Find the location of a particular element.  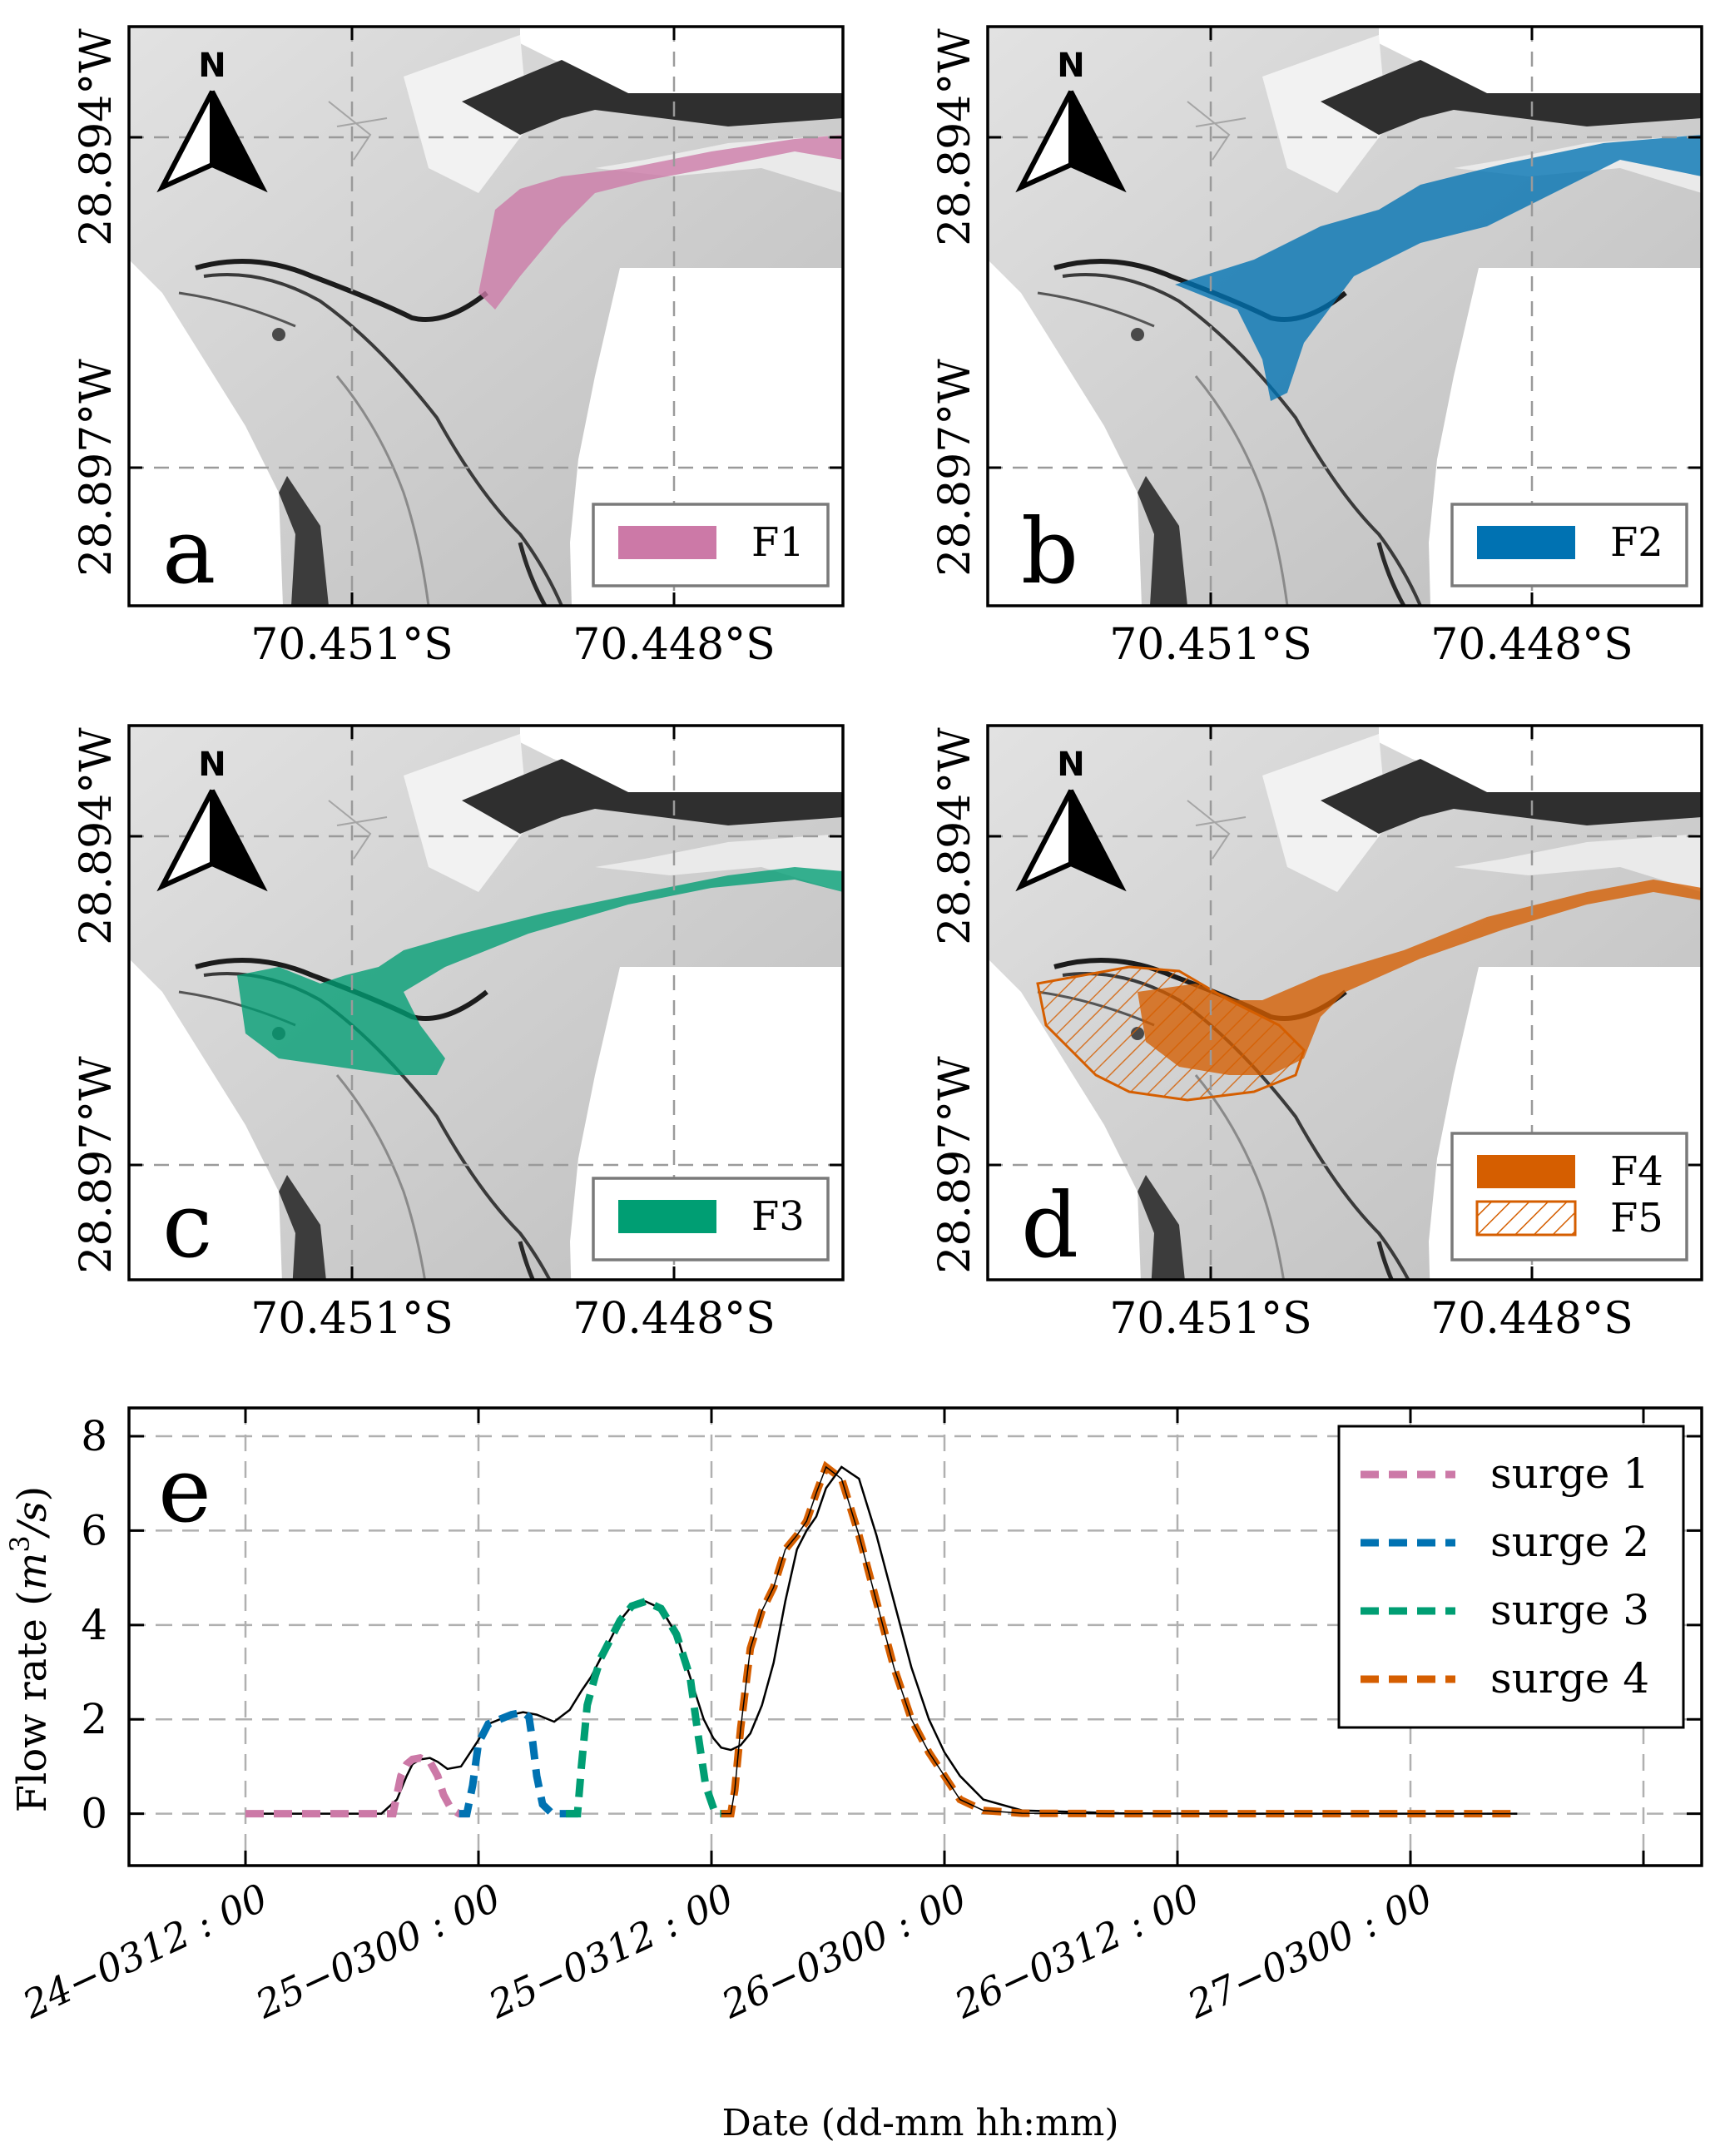

legend-label: F5 is located at coordinates (1636, 1218).